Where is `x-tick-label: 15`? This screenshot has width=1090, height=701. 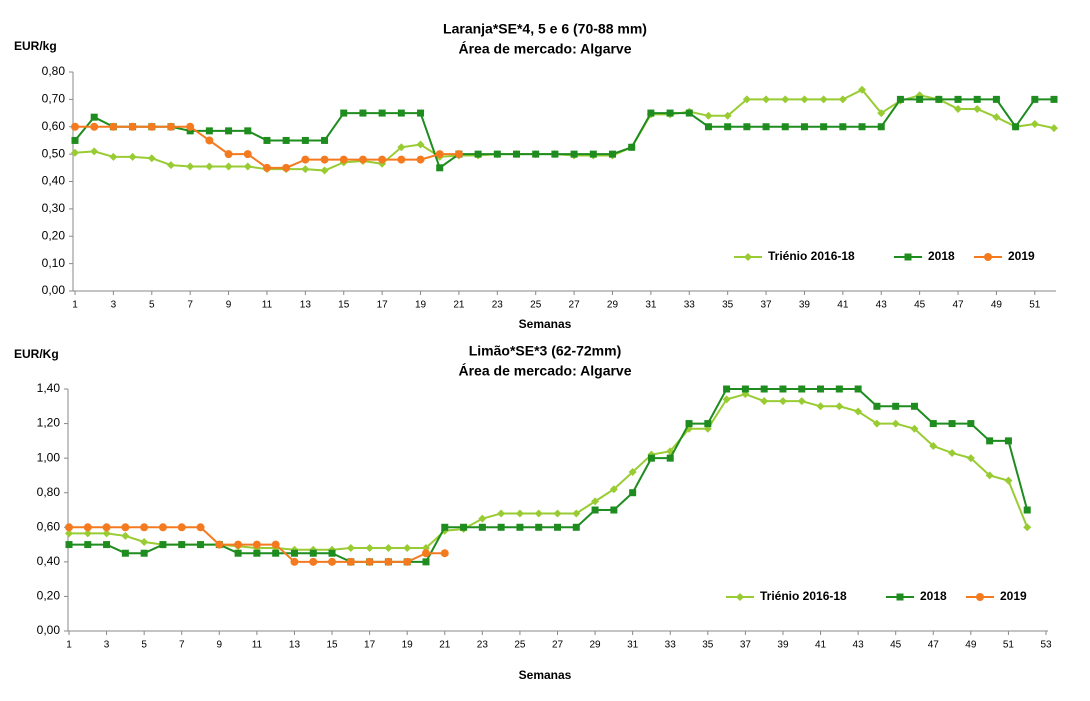
x-tick-label: 15 is located at coordinates (344, 305).